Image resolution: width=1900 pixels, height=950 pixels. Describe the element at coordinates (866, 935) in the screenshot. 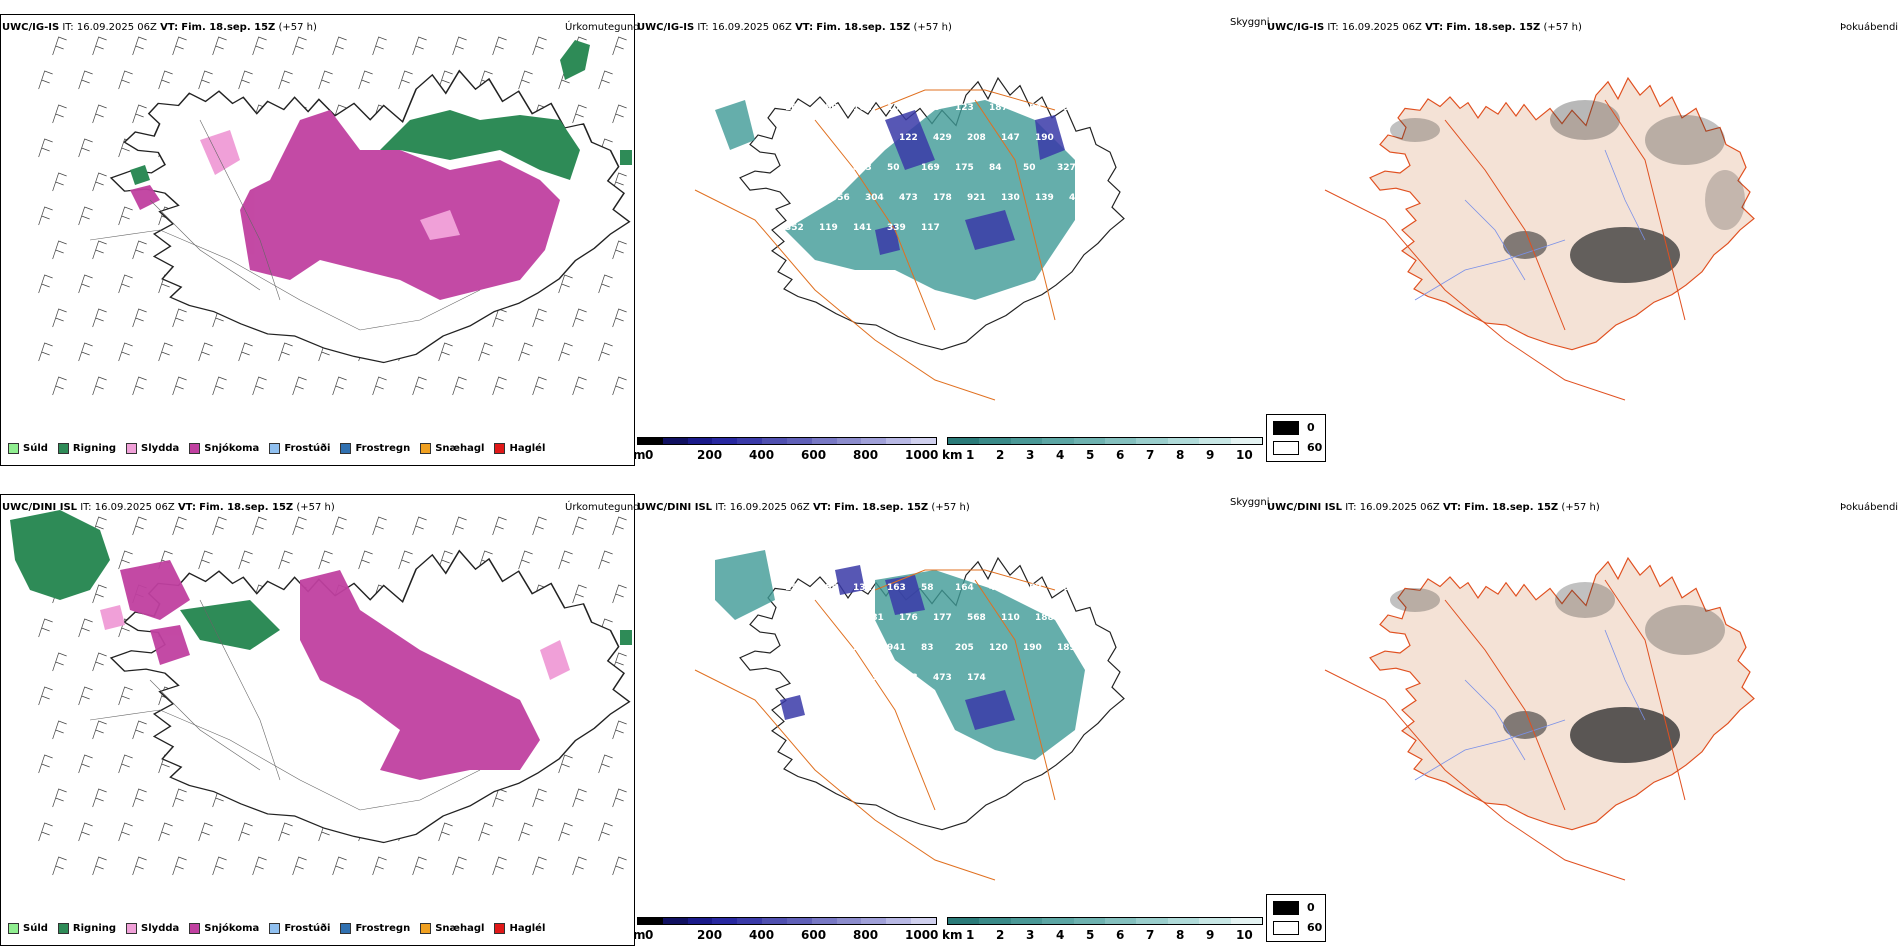

I see `colorbar-tick: 800` at that location.